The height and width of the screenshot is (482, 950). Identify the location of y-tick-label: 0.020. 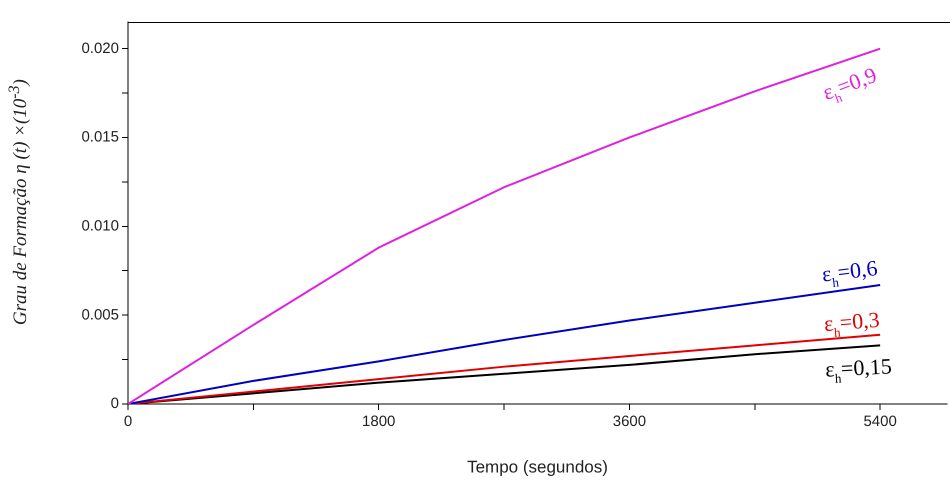
(100, 48).